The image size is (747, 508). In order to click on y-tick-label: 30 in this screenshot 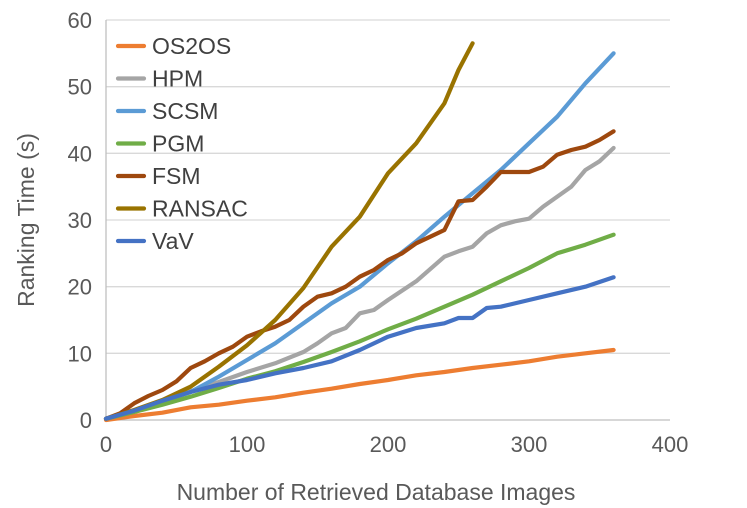, I will do `click(80, 220)`.